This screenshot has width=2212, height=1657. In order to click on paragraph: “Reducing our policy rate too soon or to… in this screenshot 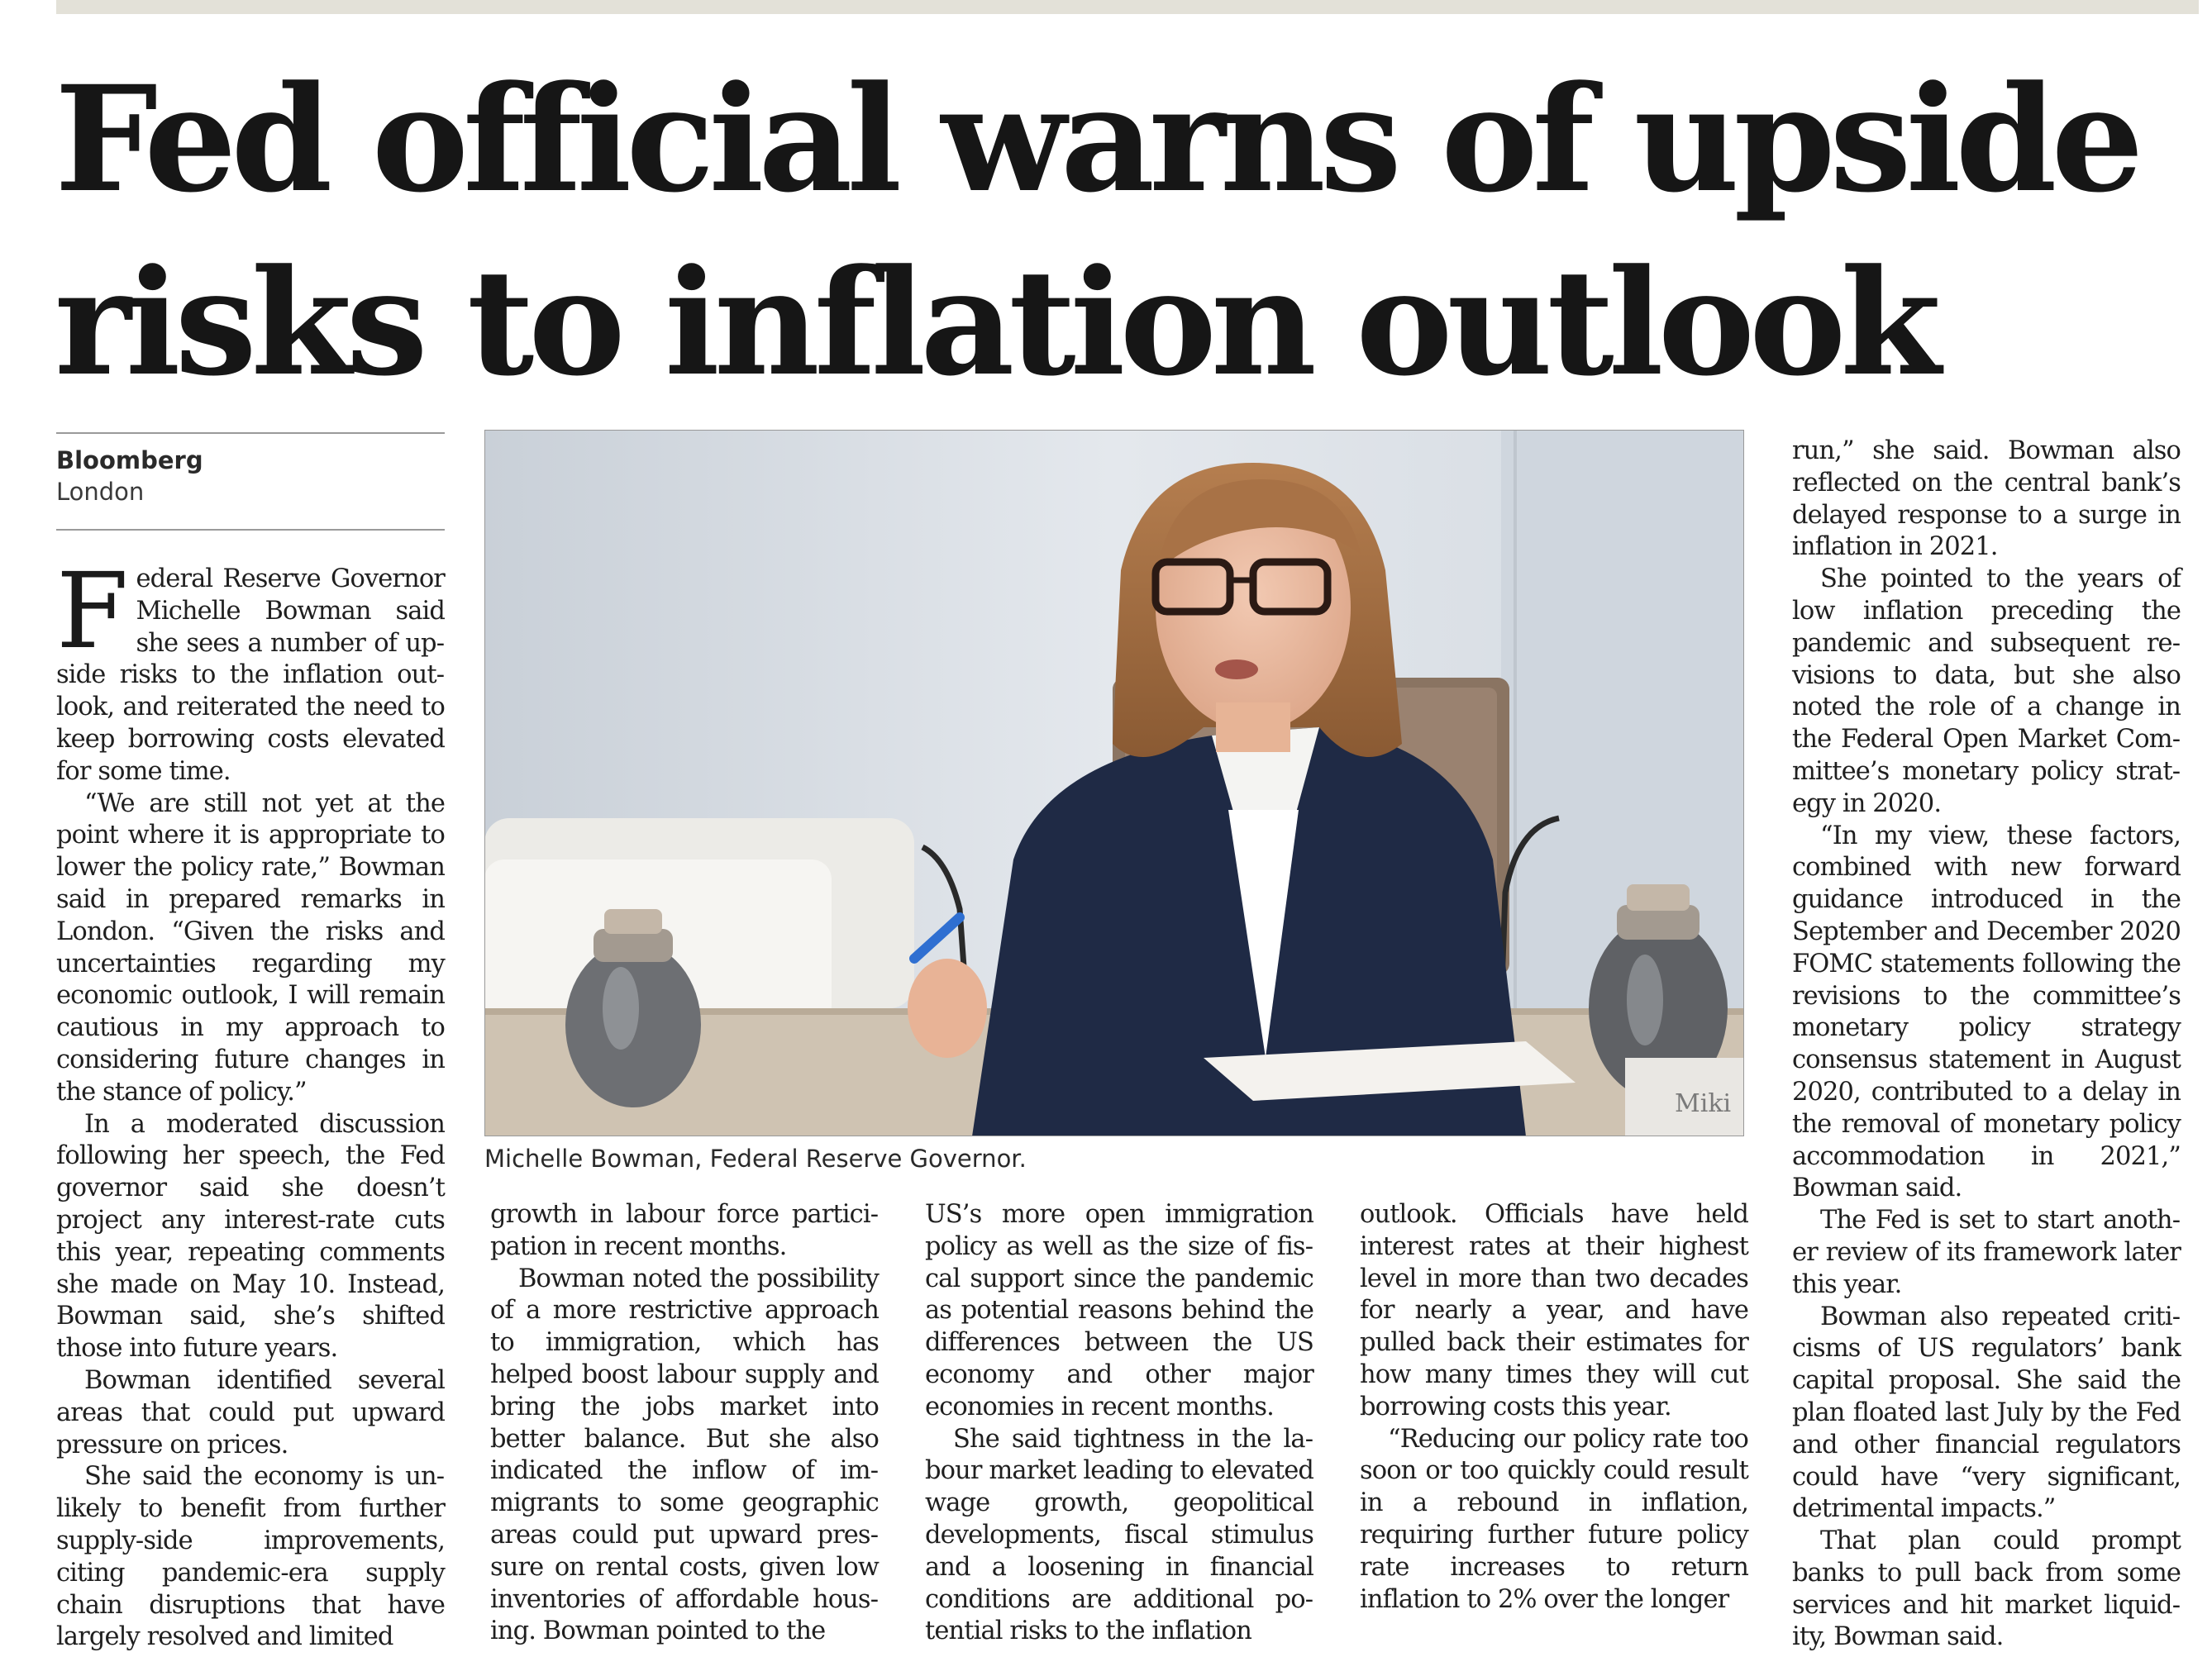, I will do `click(1554, 1519)`.